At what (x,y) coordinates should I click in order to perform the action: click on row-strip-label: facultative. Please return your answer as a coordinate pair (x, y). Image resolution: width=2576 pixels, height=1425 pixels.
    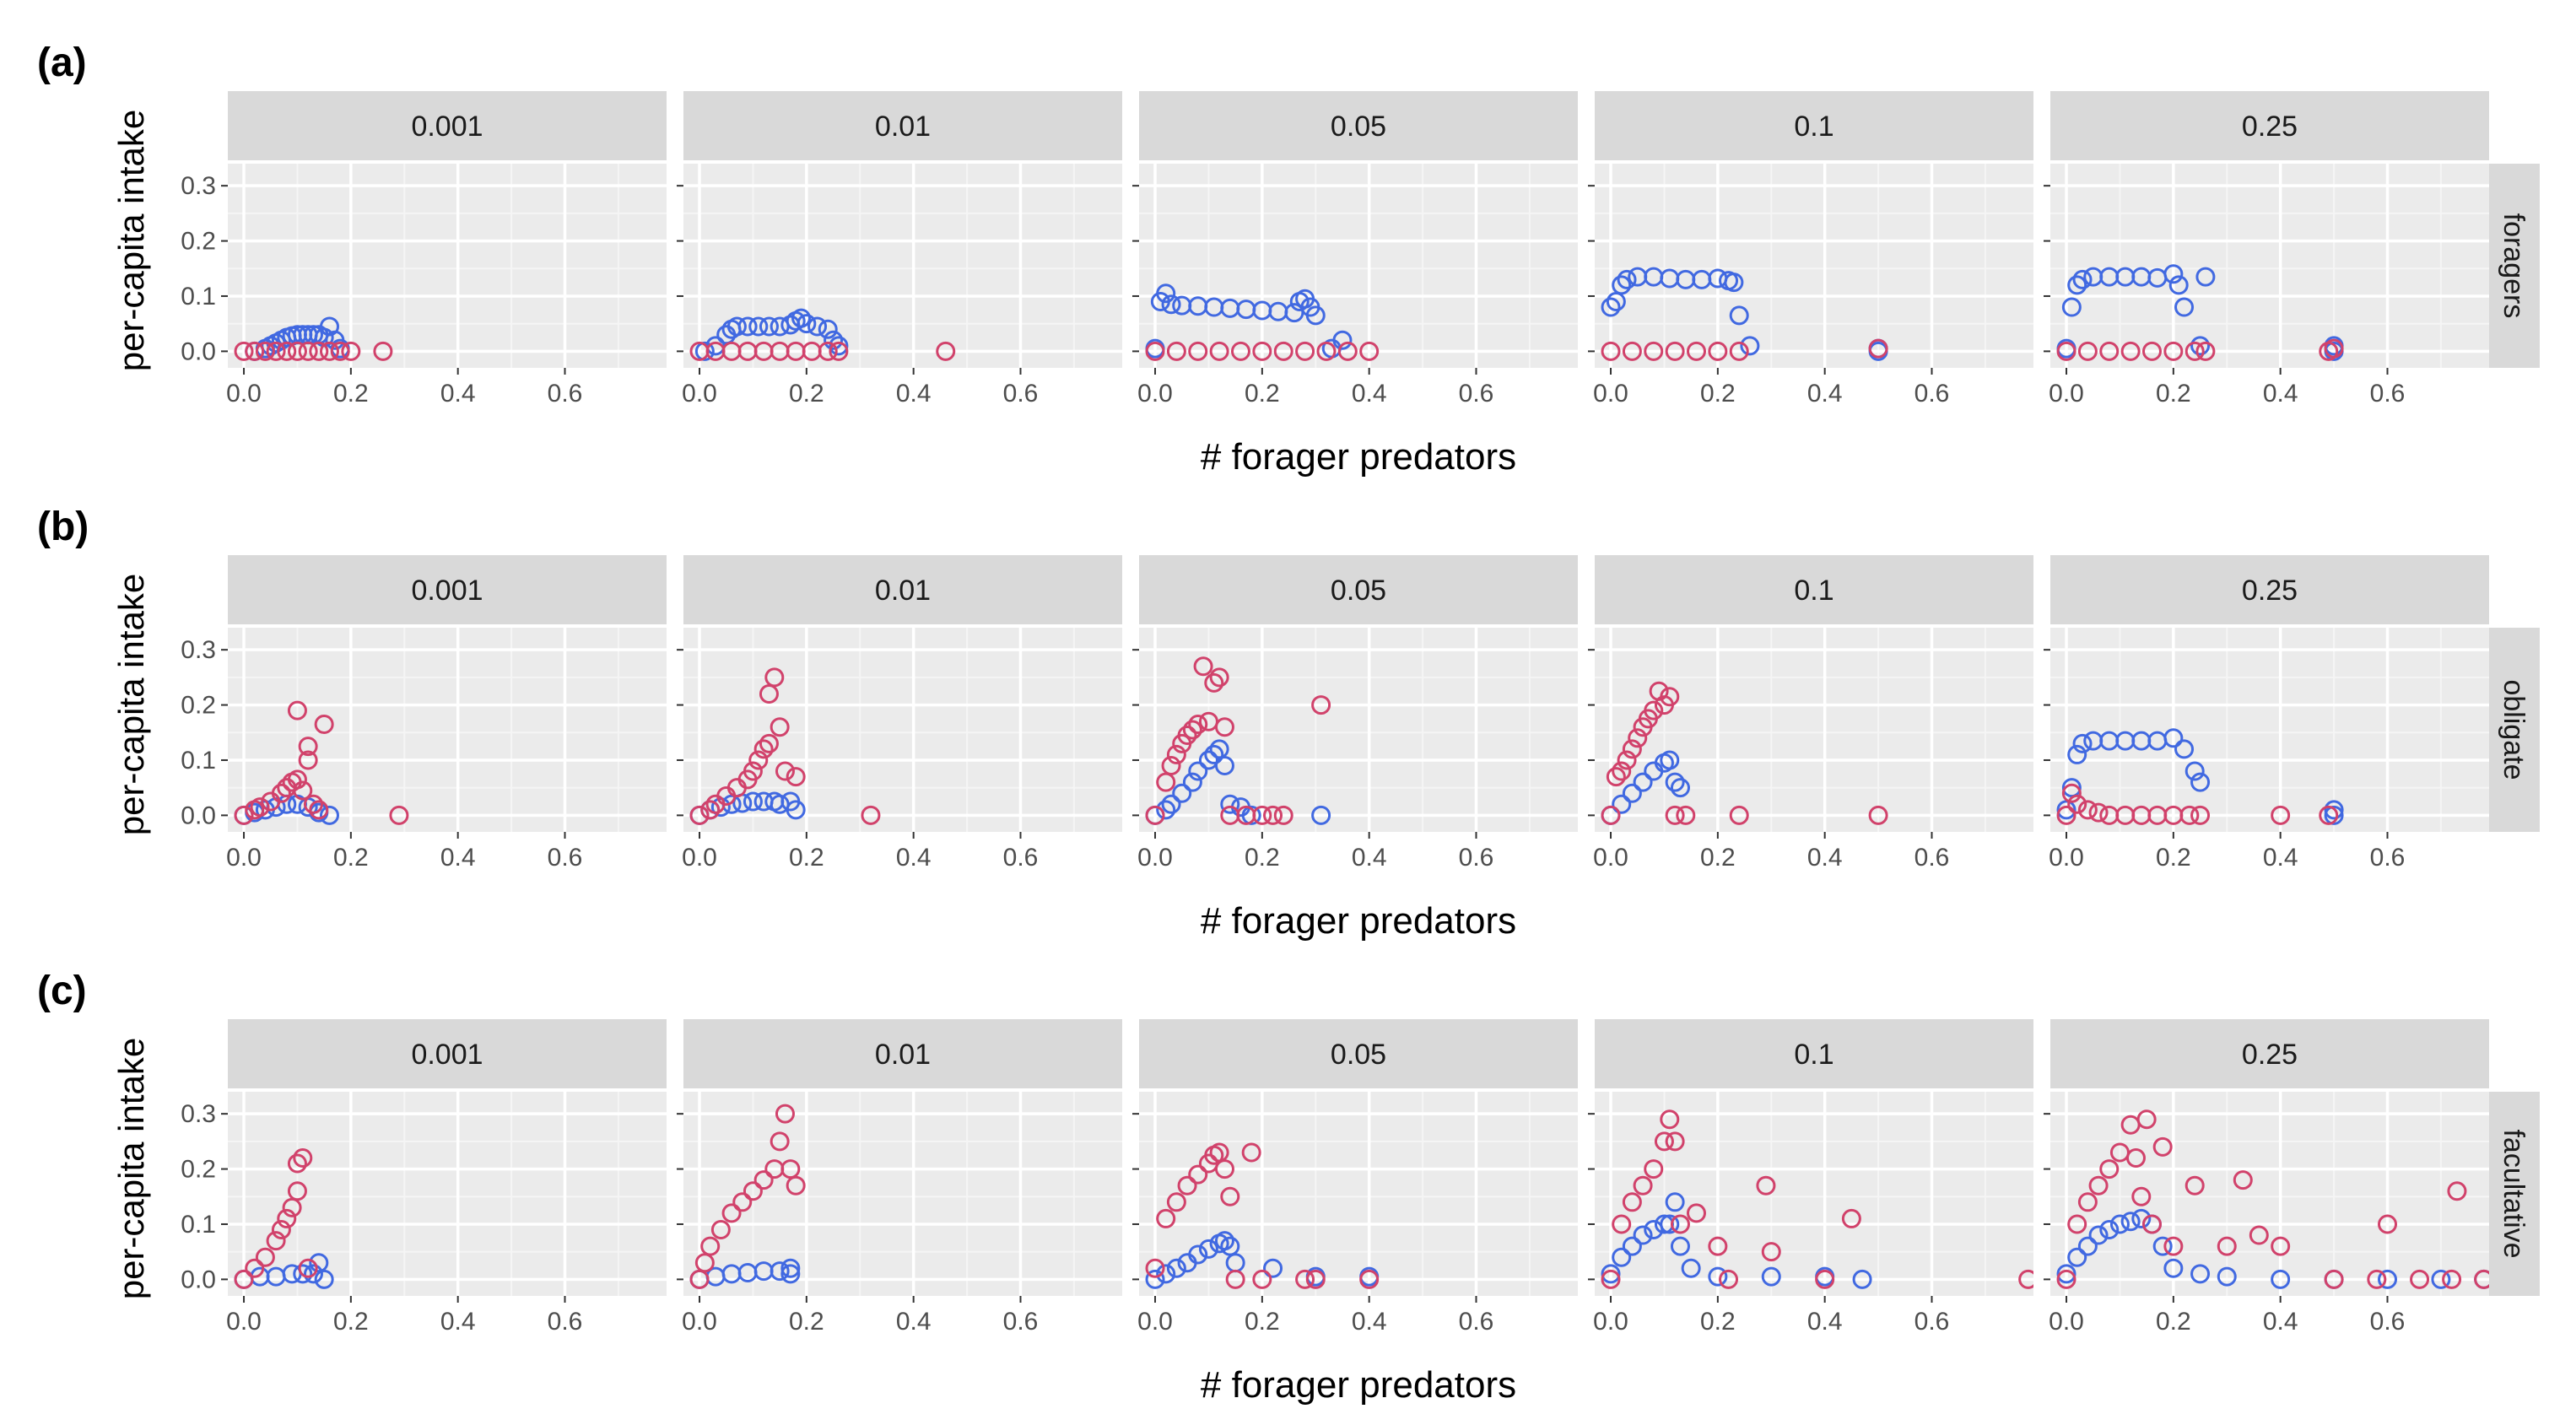
    Looking at the image, I should click on (2514, 1193).